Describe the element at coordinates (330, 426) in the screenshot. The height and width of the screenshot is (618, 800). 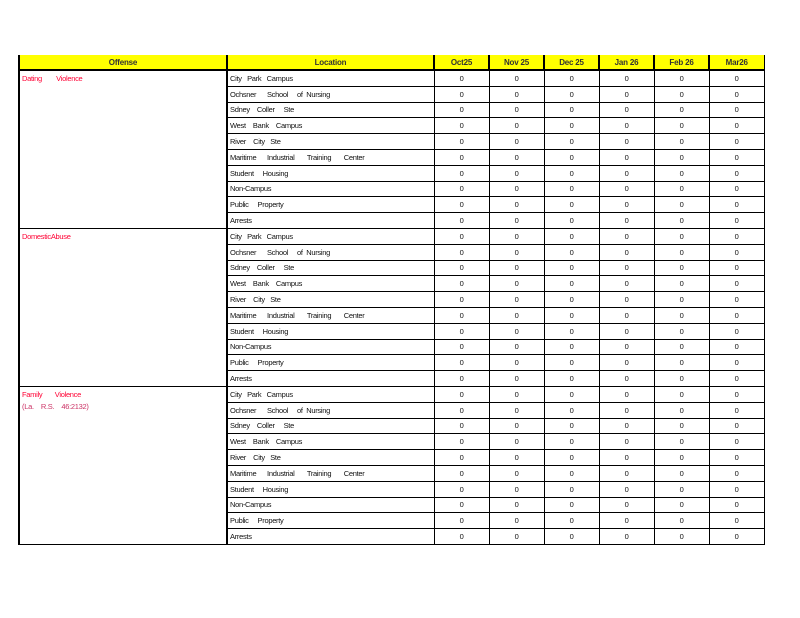
I see `location-cell: Sdney Coller Ste` at that location.